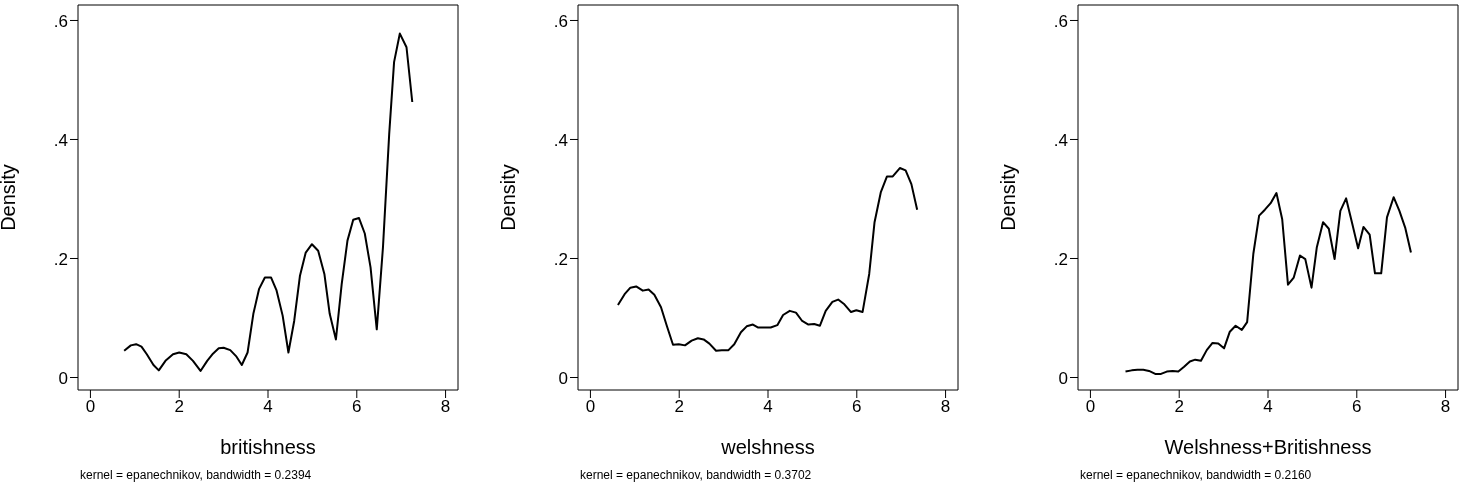 The width and height of the screenshot is (1460, 488). I want to click on x-axis-title: Welshness+Britishness, so click(1268, 447).